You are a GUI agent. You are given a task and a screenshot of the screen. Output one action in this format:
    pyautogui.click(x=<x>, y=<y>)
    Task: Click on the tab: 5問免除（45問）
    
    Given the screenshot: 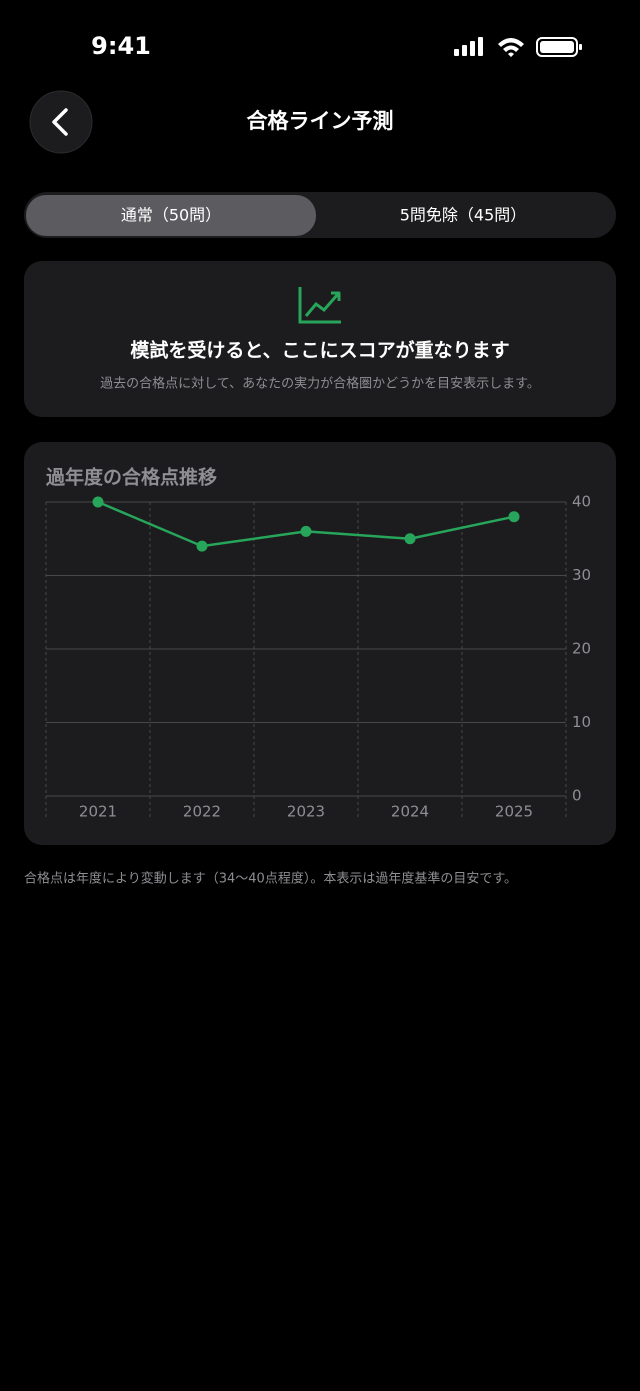 What is the action you would take?
    pyautogui.click(x=463, y=215)
    